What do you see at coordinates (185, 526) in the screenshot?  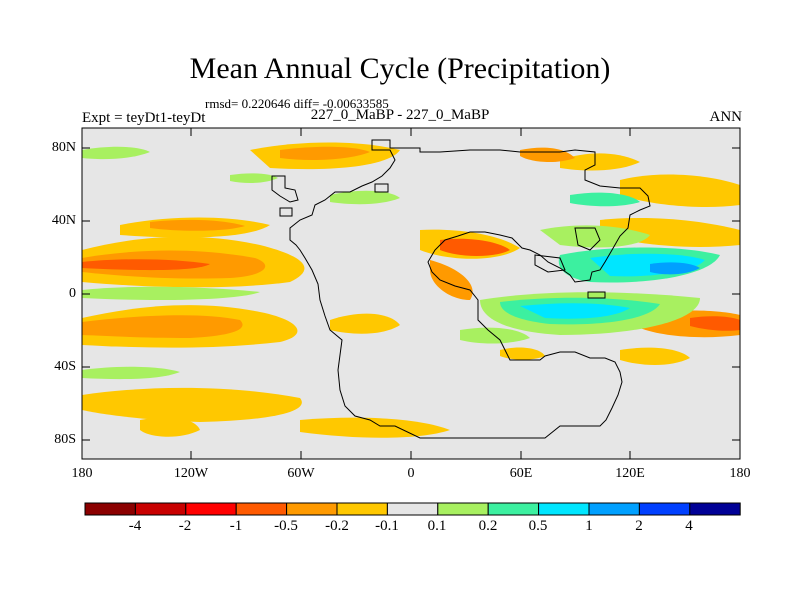 I see `colorbar-label: -2` at bounding box center [185, 526].